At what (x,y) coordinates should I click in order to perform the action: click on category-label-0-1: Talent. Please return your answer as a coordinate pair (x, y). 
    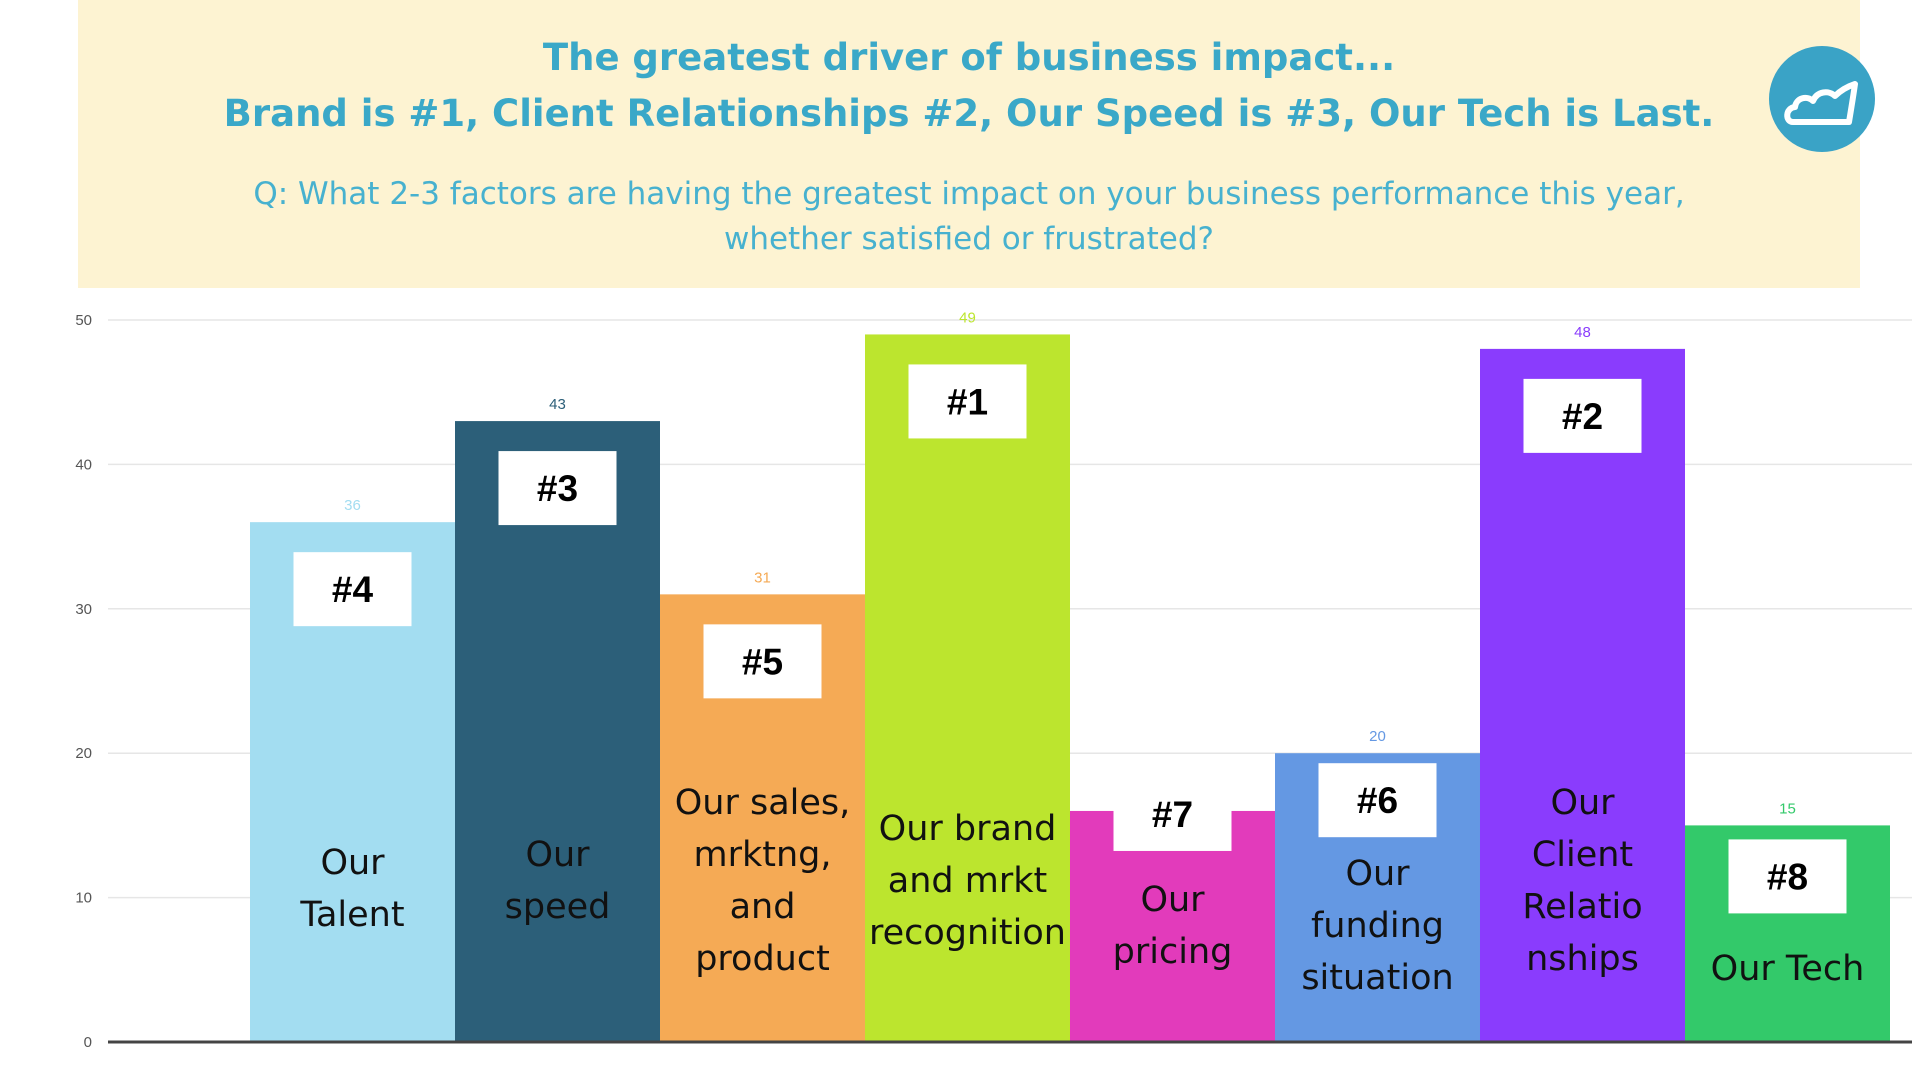
    Looking at the image, I should click on (351, 915).